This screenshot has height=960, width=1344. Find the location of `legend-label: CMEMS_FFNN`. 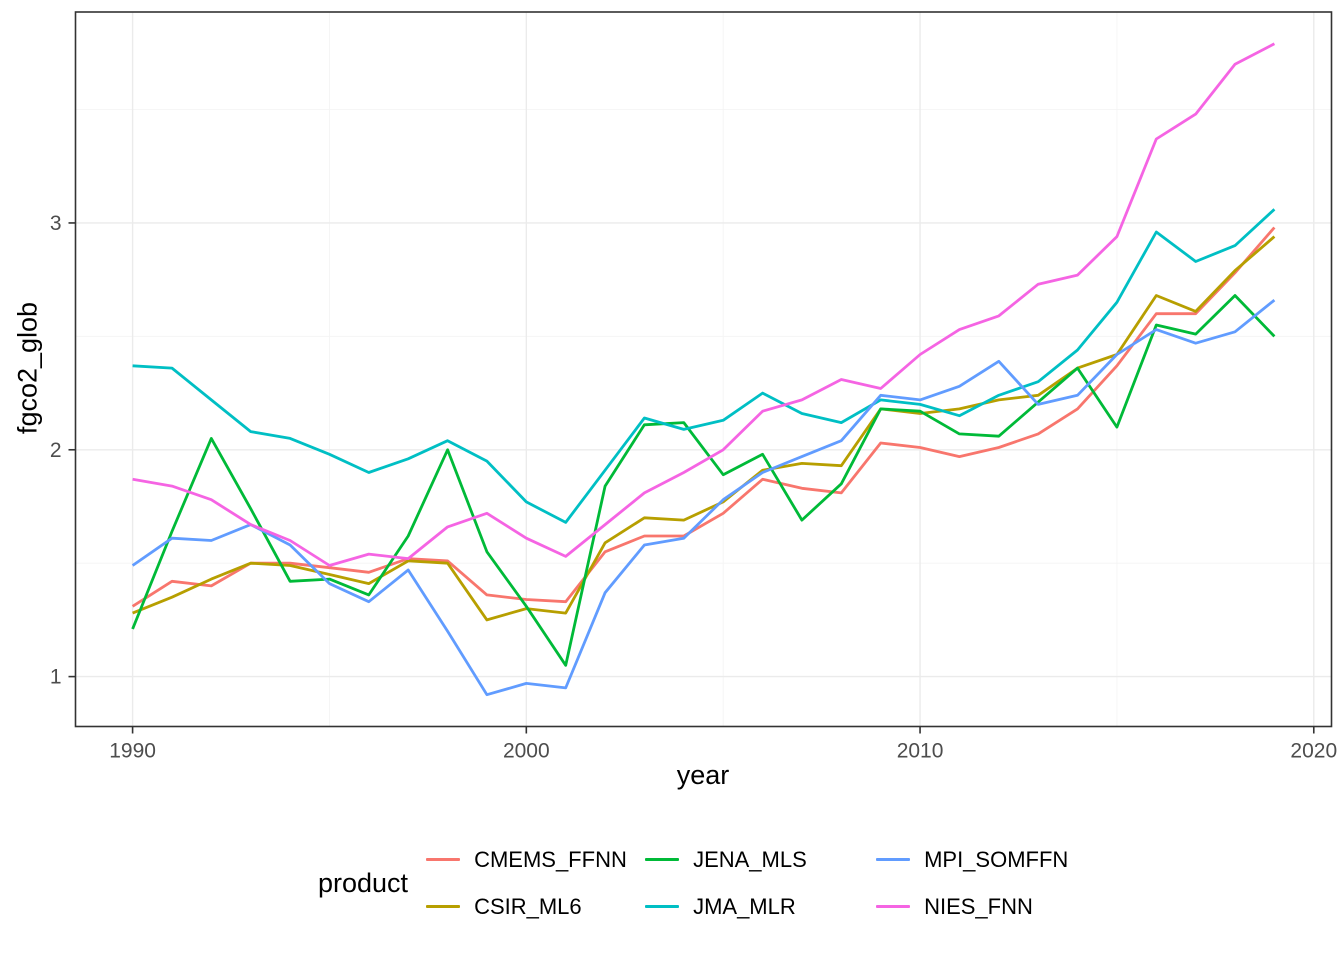

legend-label: CMEMS_FFNN is located at coordinates (550, 859).